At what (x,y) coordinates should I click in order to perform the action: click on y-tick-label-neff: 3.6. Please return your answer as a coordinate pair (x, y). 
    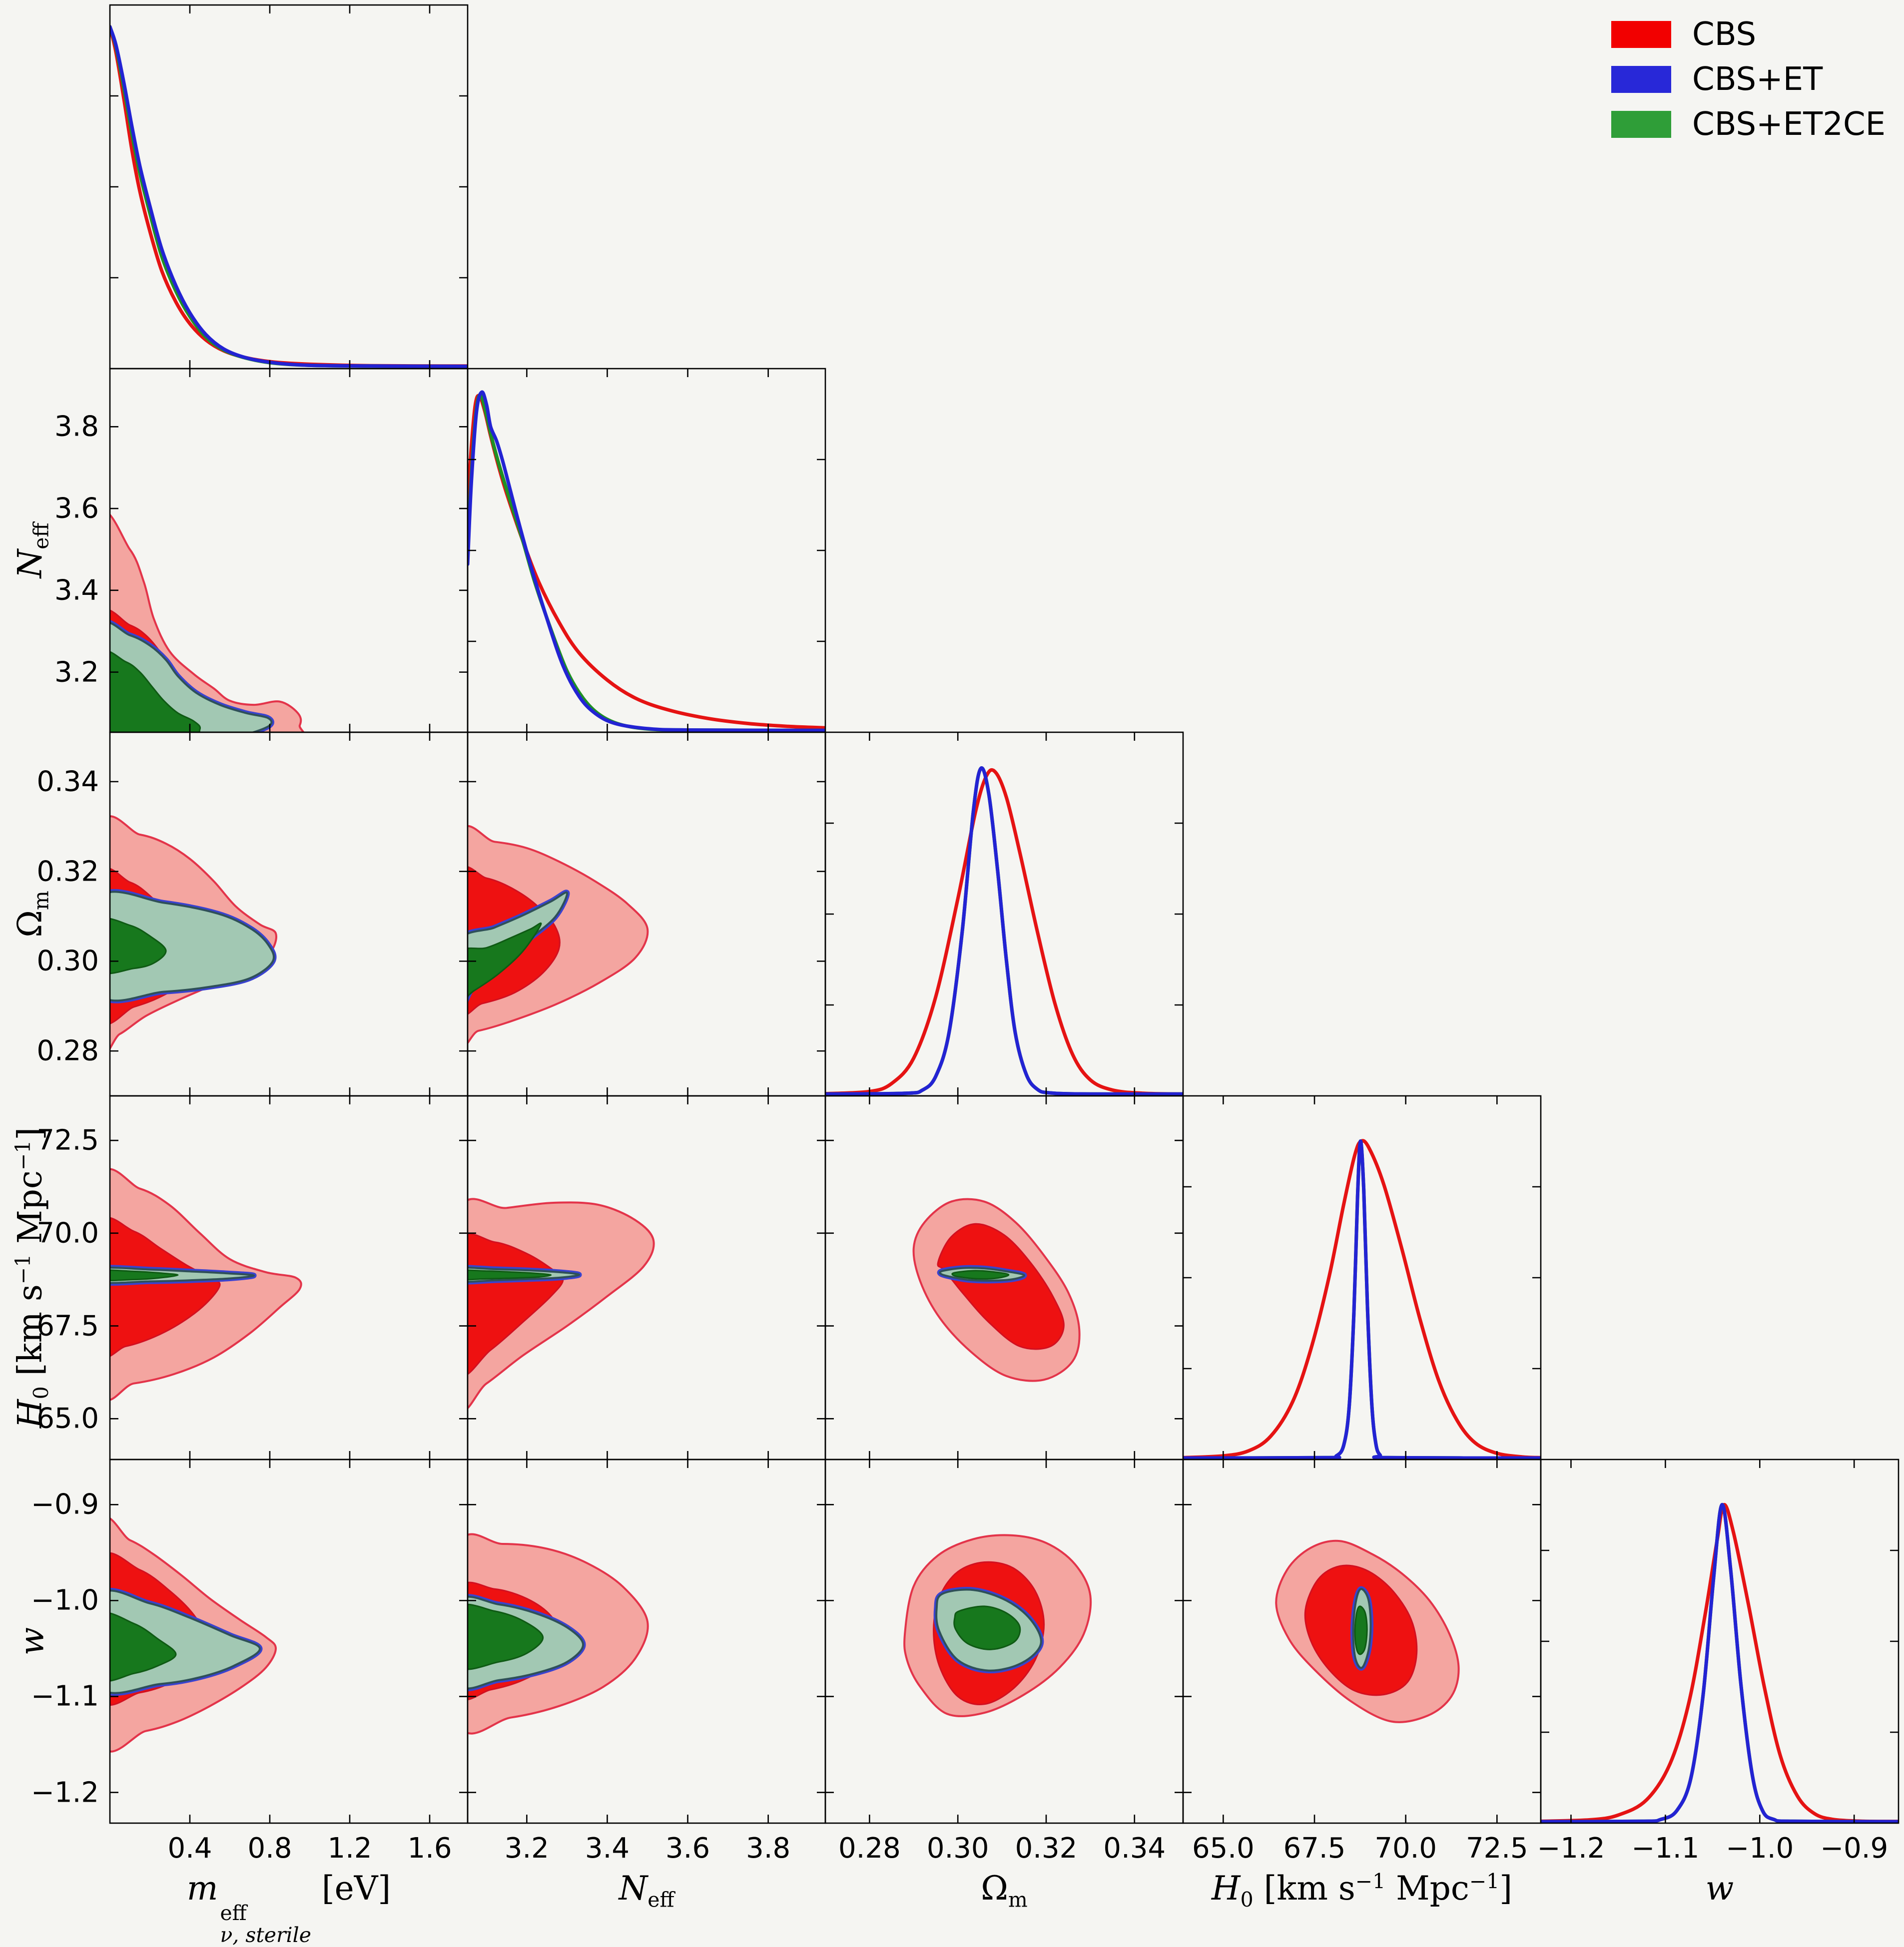
    Looking at the image, I should click on (76, 508).